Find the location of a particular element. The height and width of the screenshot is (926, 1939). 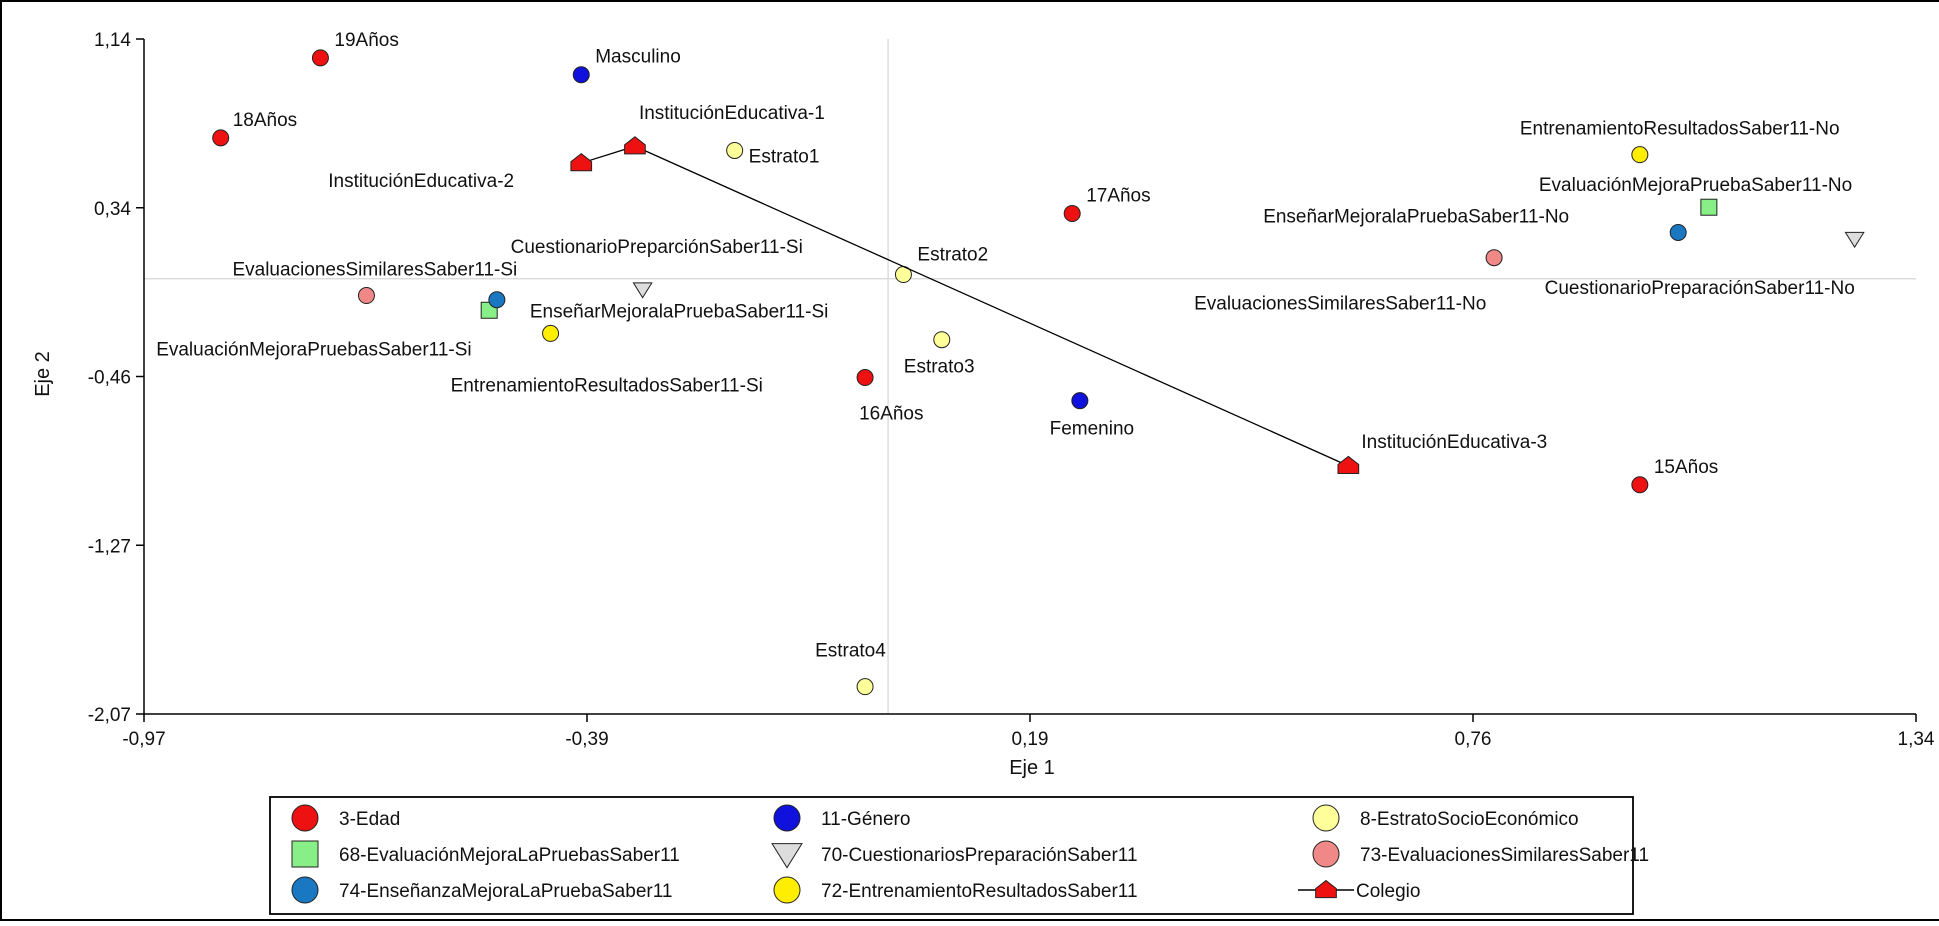

point-label: EvaluacionesSimilaresSaber11-No is located at coordinates (1340, 304).